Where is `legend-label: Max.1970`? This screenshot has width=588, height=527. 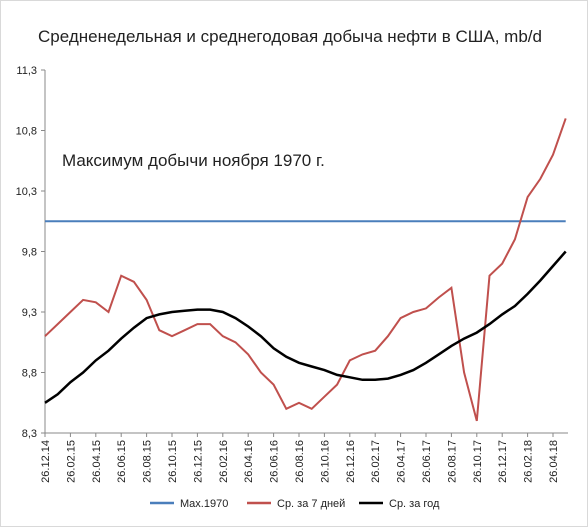 legend-label: Max.1970 is located at coordinates (204, 504).